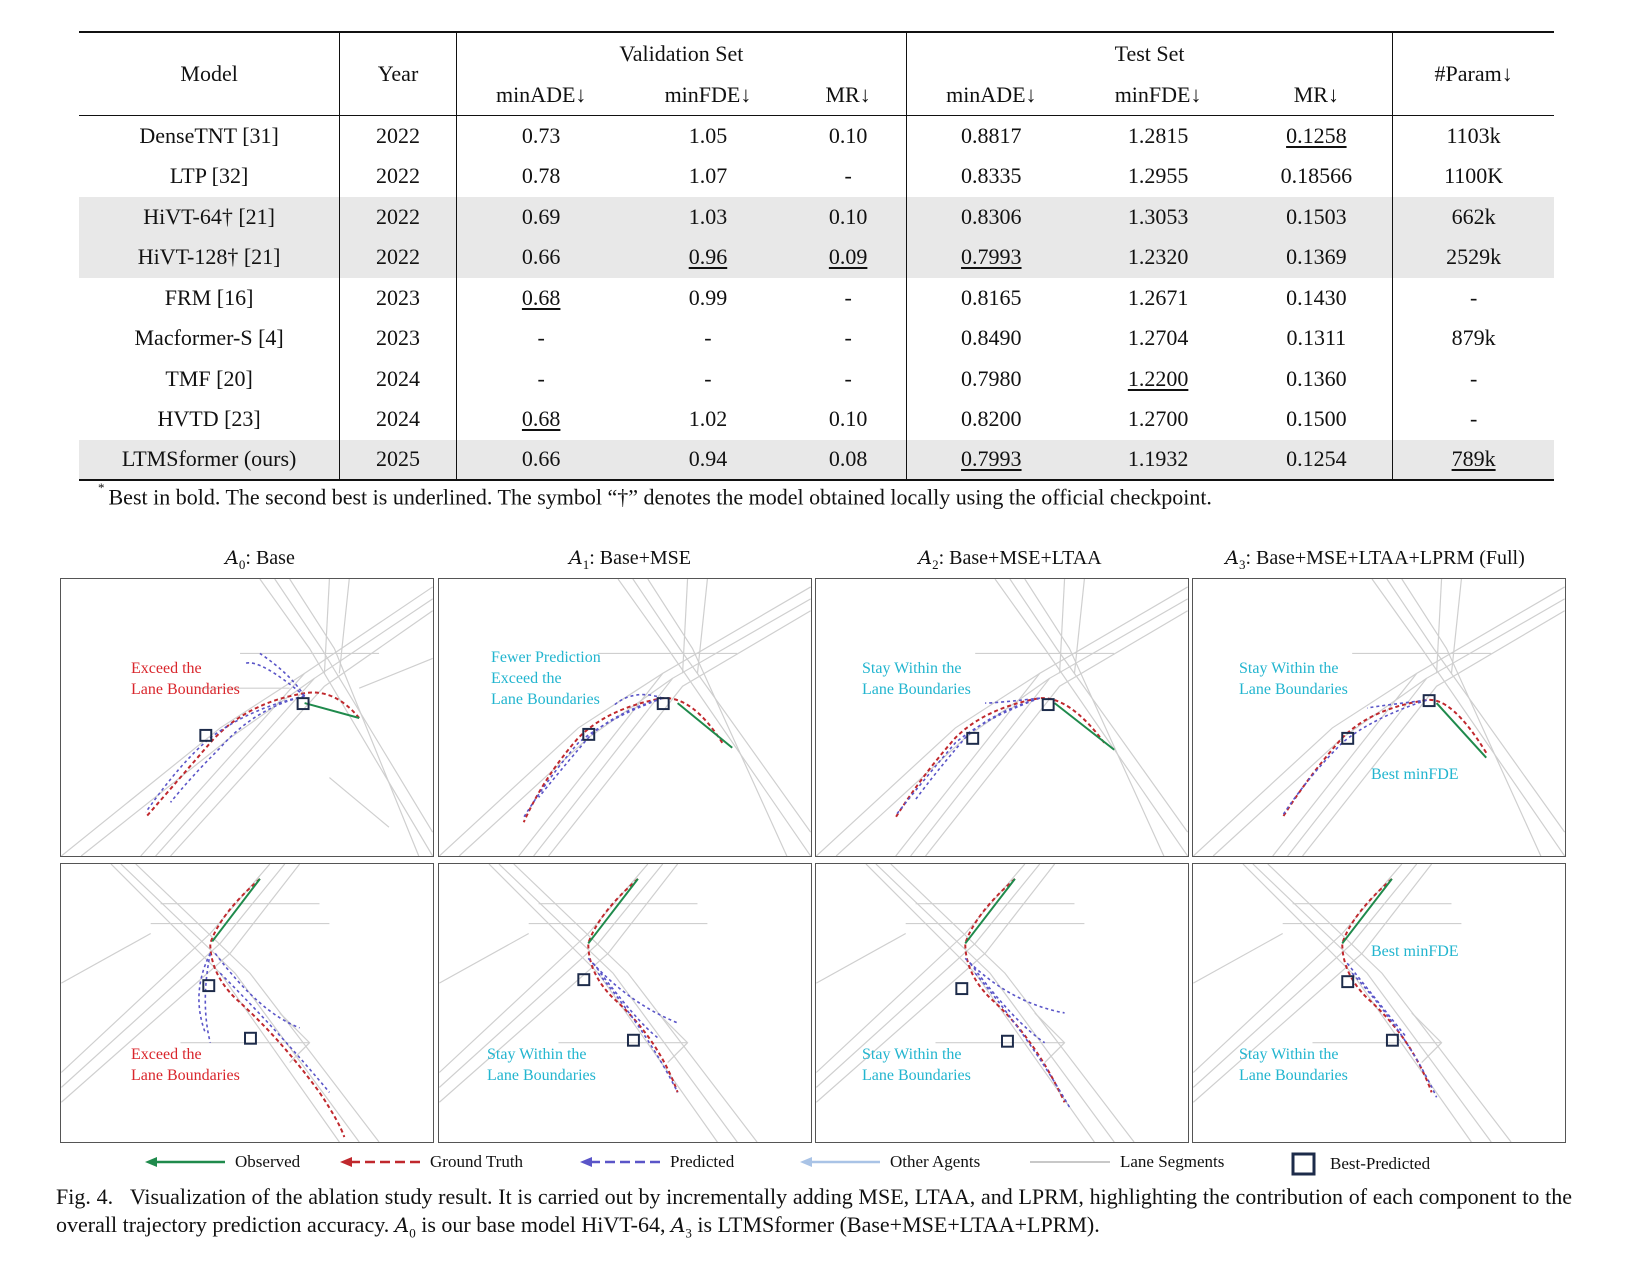 This screenshot has height=1261, width=1626. I want to click on legend-best-predicted: Best-Predicted, so click(1360, 1164).